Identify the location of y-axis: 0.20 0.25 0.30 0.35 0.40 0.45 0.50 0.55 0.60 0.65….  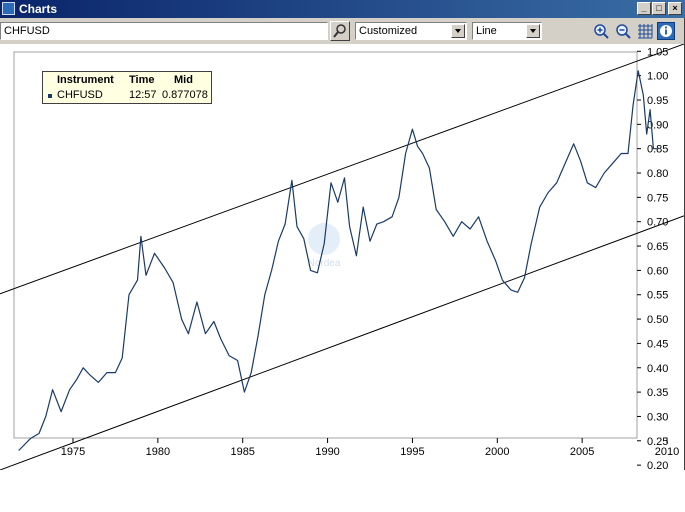
(652, 259).